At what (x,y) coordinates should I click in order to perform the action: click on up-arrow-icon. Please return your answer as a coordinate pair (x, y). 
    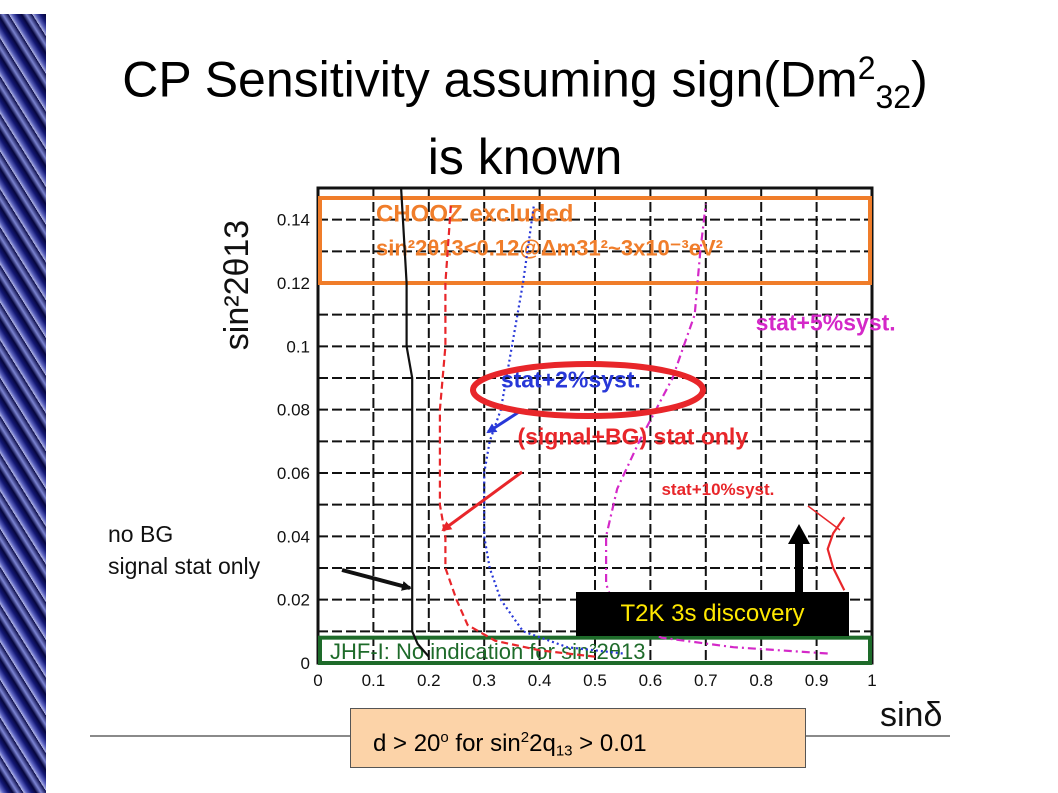
    Looking at the image, I should click on (799, 558).